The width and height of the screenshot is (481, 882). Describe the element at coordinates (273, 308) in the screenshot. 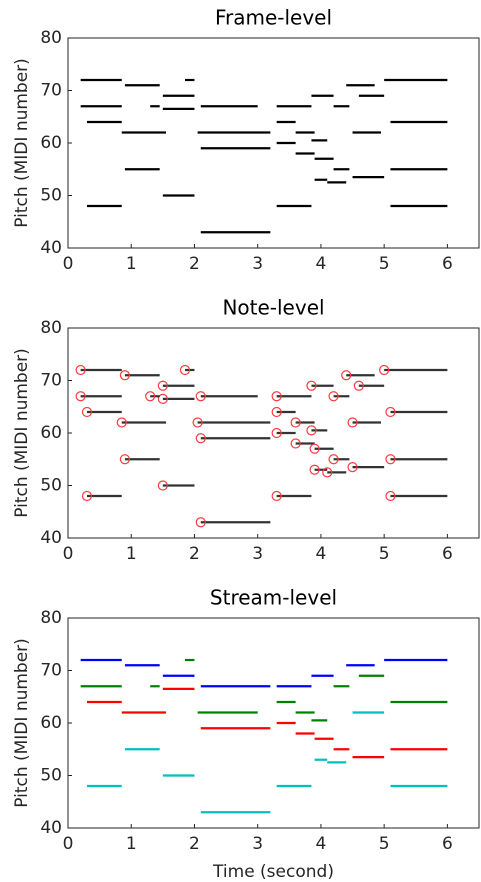

I see `chart-title: Note-level` at that location.